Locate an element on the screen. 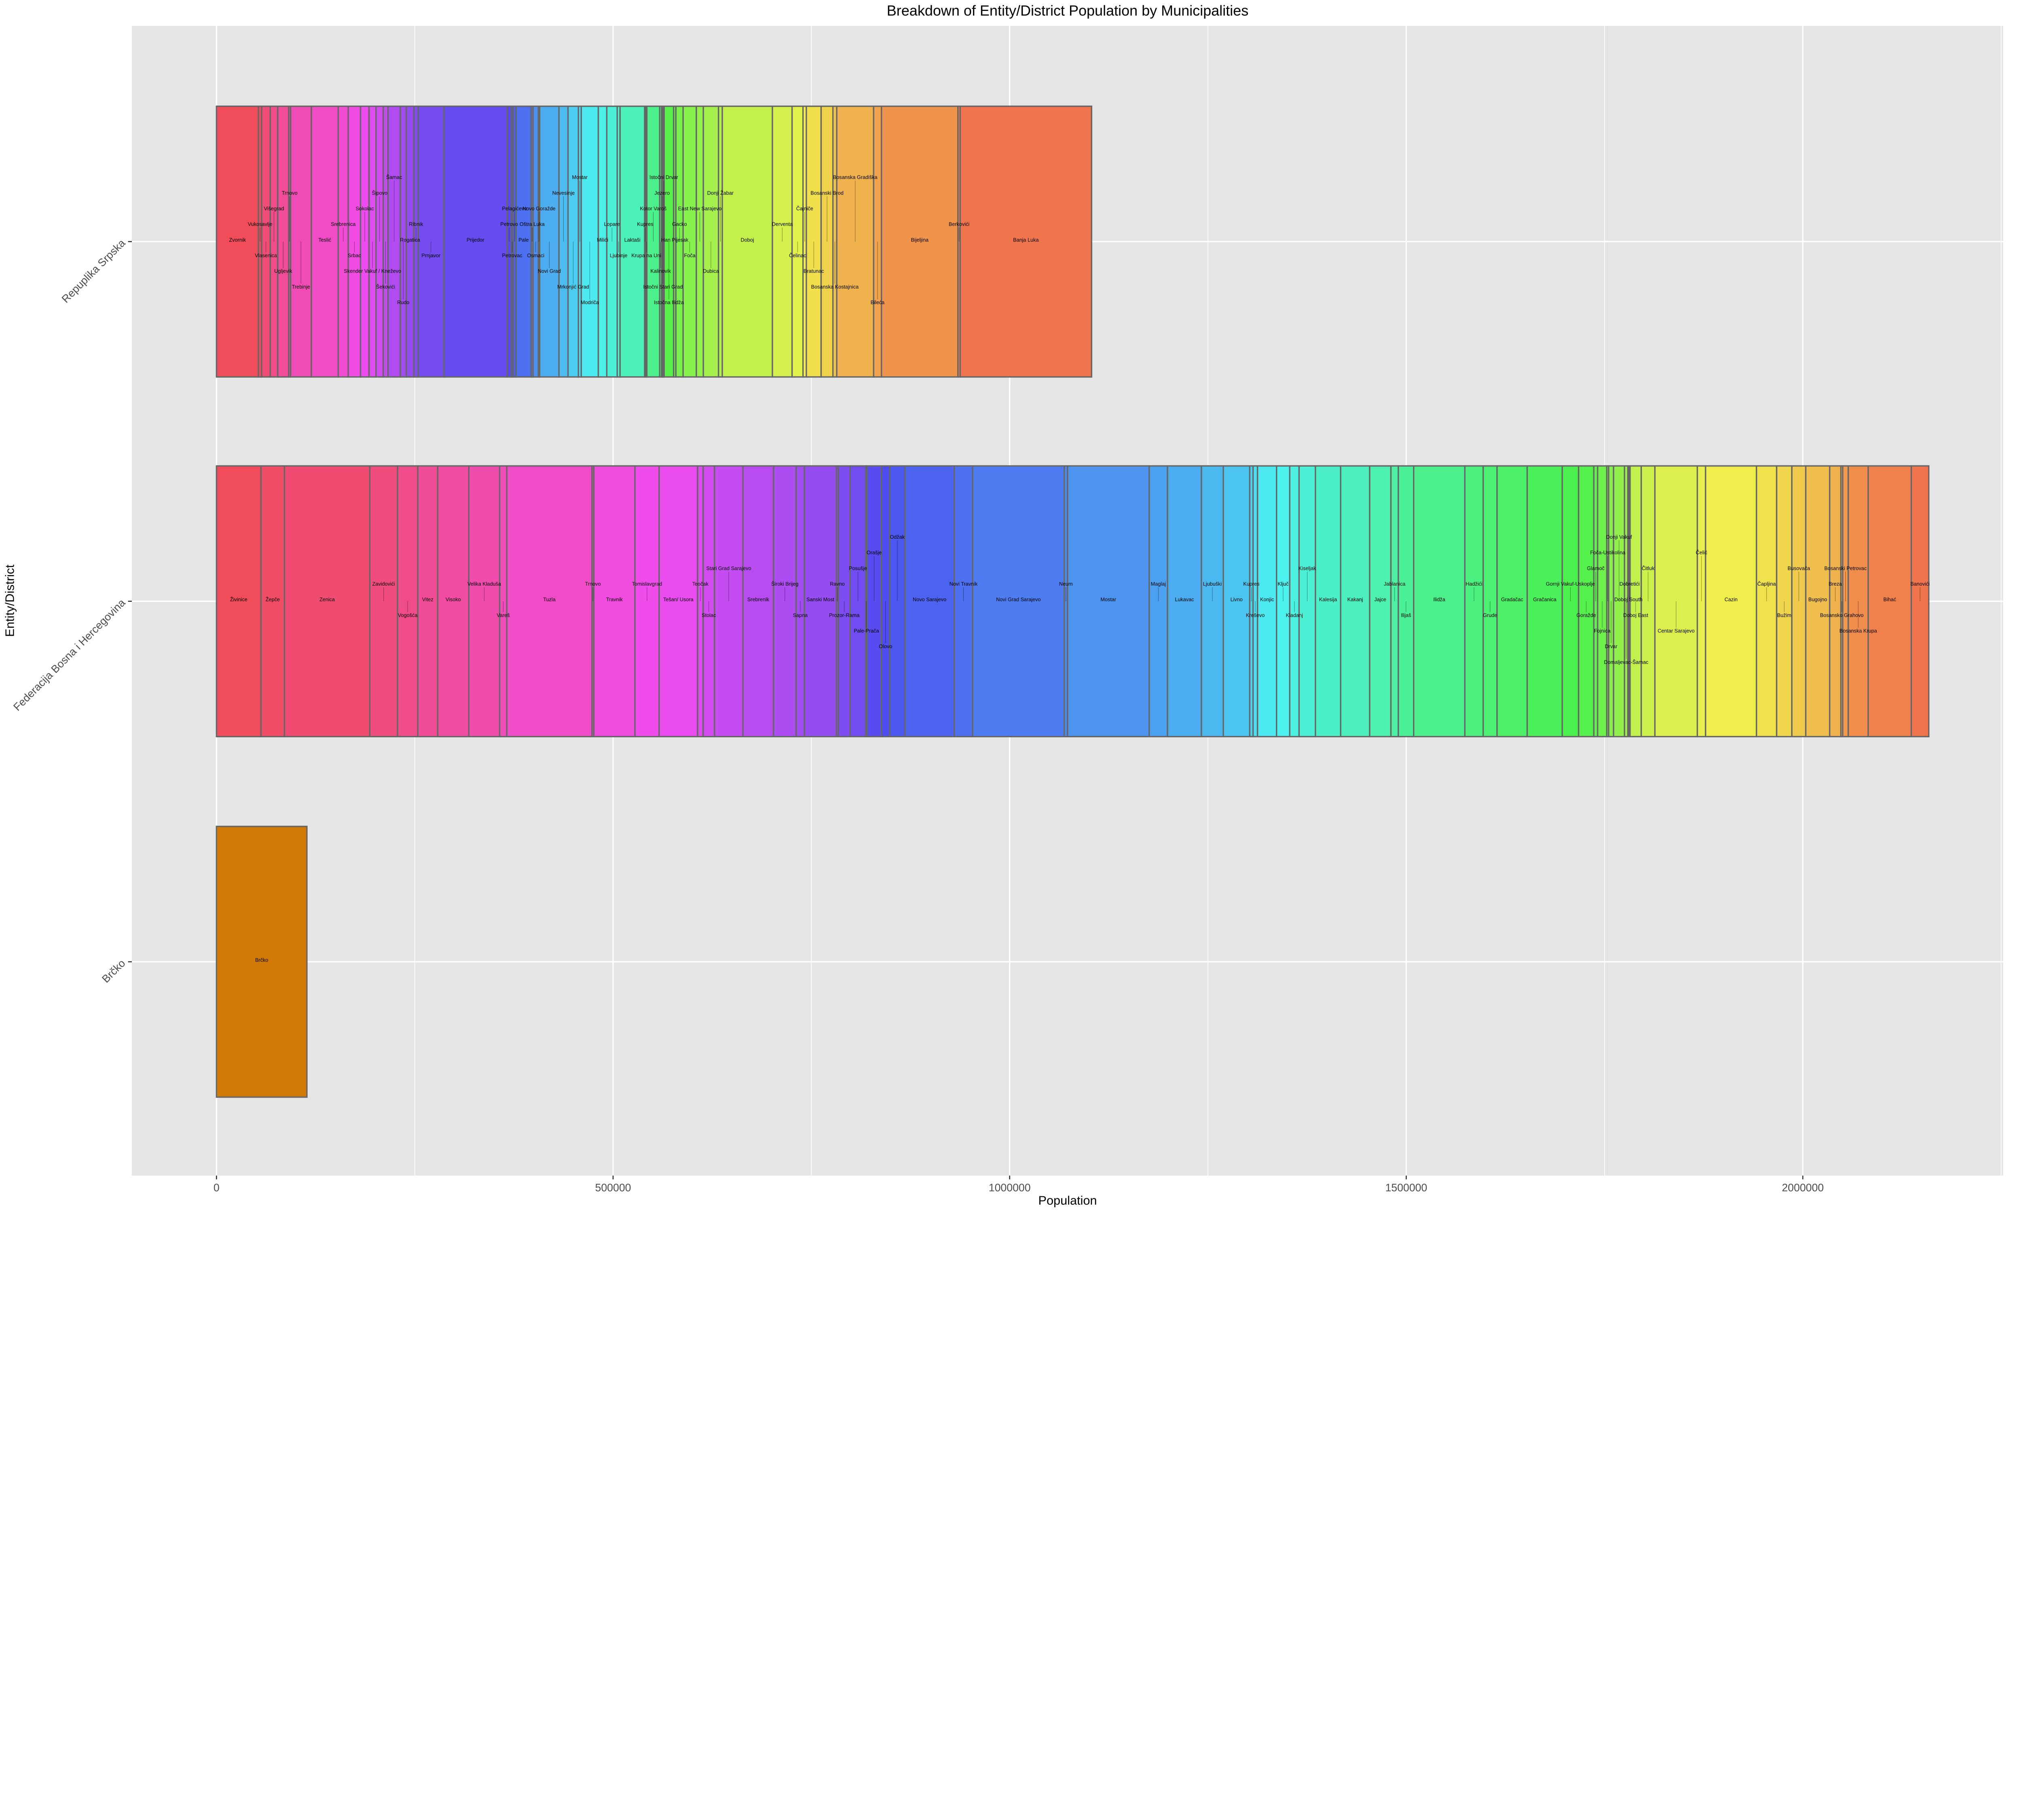 Image resolution: width=2022 pixels, height=1820 pixels. segment-label: Ljubinje is located at coordinates (619, 256).